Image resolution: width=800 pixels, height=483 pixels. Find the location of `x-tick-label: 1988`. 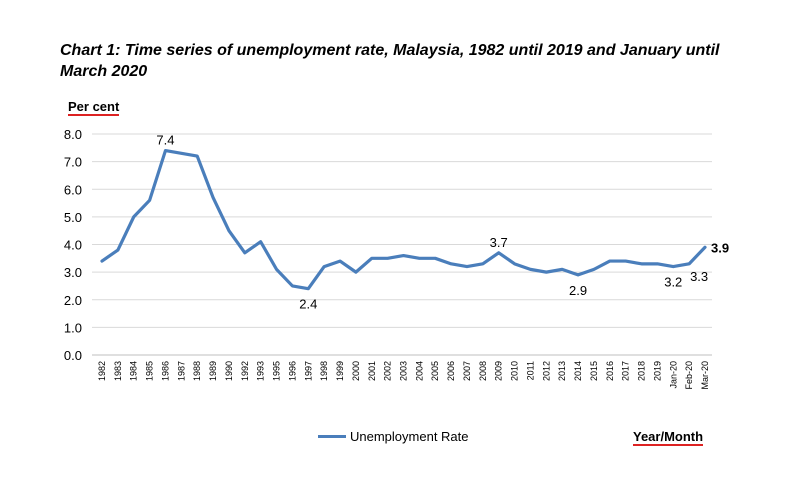

x-tick-label: 1988 is located at coordinates (197, 371).